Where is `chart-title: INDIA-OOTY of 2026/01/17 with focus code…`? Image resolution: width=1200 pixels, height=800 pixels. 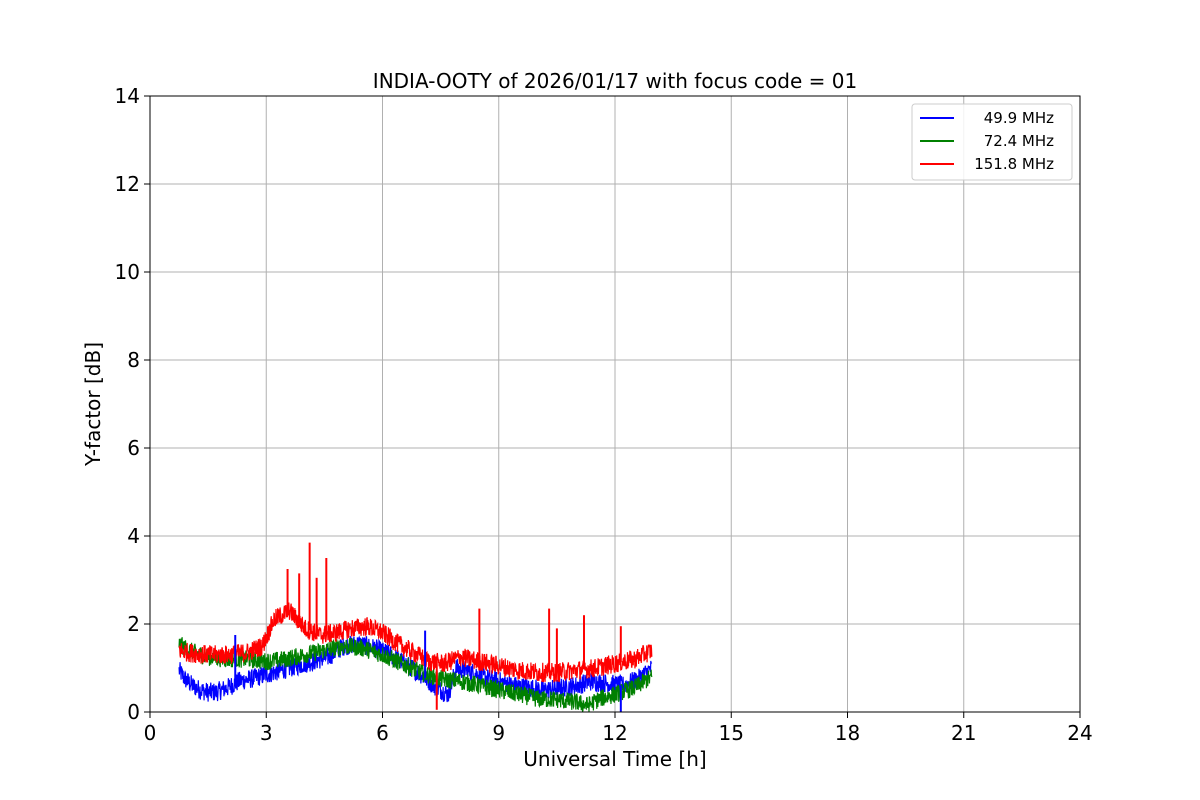 chart-title: INDIA-OOTY of 2026/01/17 with focus code… is located at coordinates (615, 81).